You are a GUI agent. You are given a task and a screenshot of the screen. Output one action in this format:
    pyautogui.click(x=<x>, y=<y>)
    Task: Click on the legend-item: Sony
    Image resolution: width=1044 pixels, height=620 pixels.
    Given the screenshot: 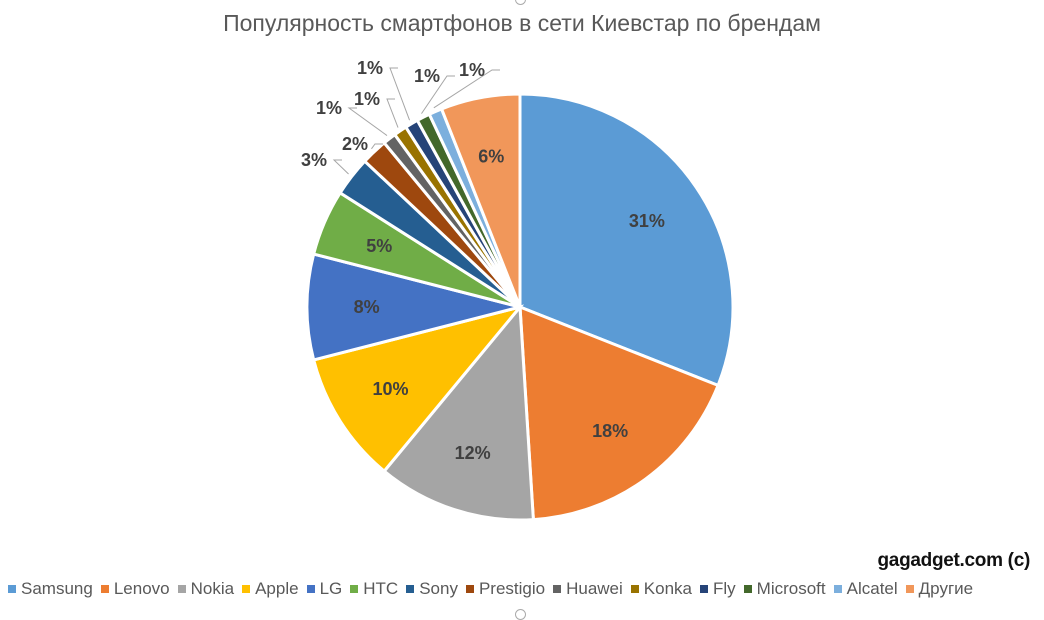 What is the action you would take?
    pyautogui.click(x=432, y=589)
    